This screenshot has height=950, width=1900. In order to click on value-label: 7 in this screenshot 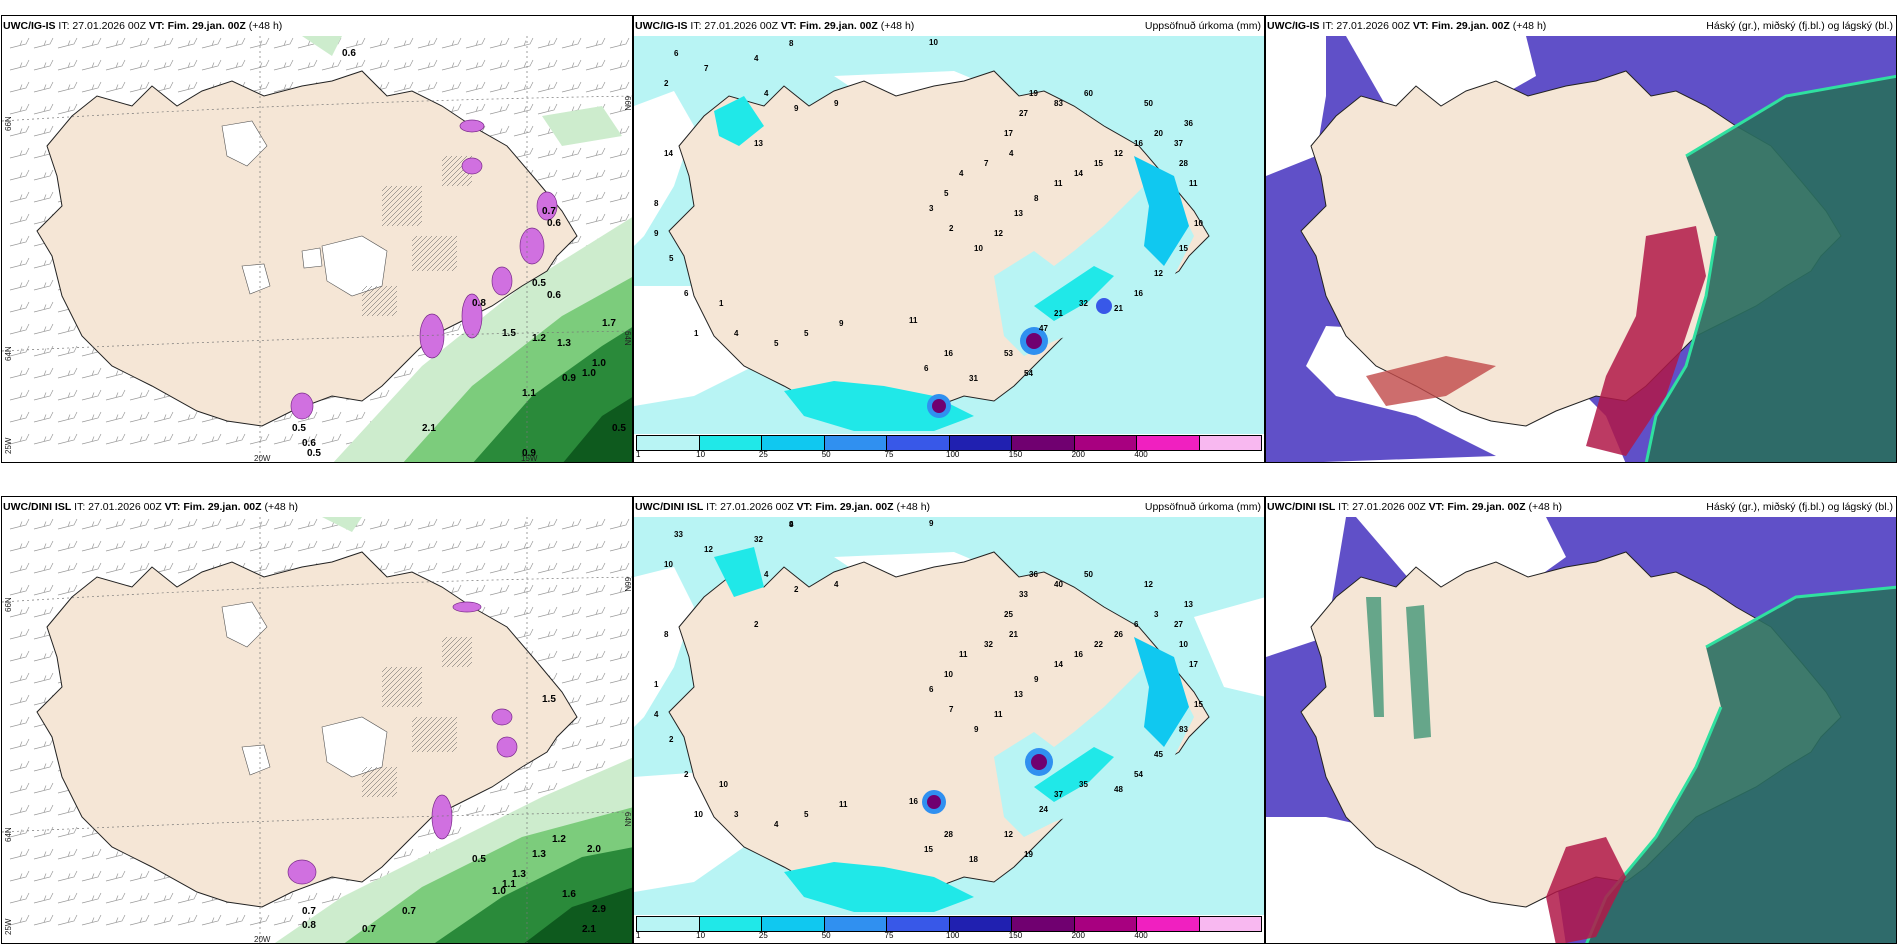, I will do `click(951, 709)`.